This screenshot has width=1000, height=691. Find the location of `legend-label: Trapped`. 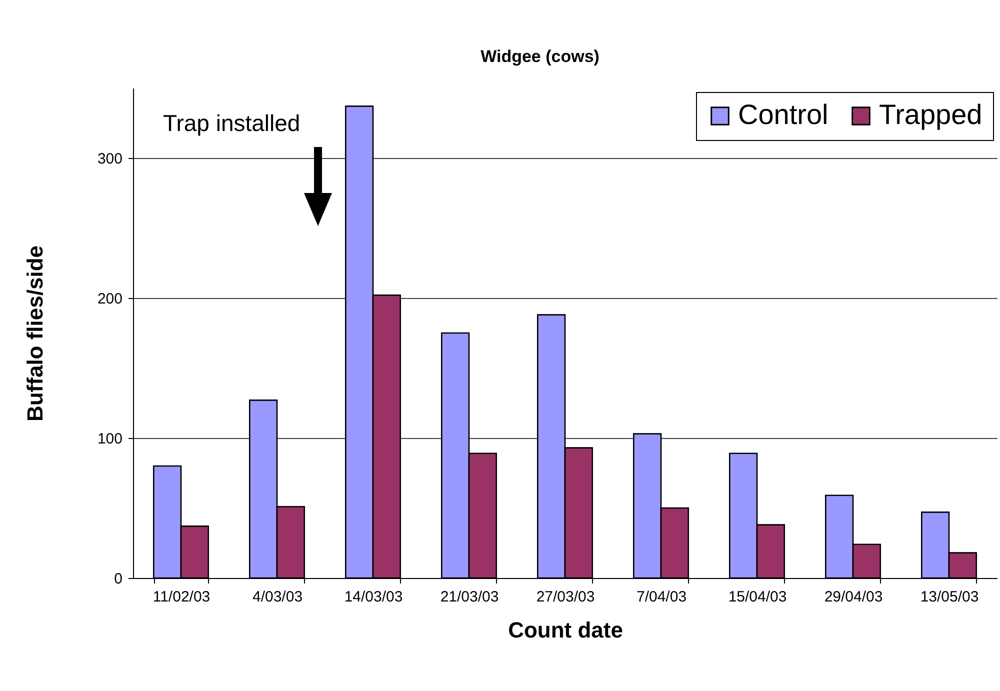

legend-label: Trapped is located at coordinates (930, 114).